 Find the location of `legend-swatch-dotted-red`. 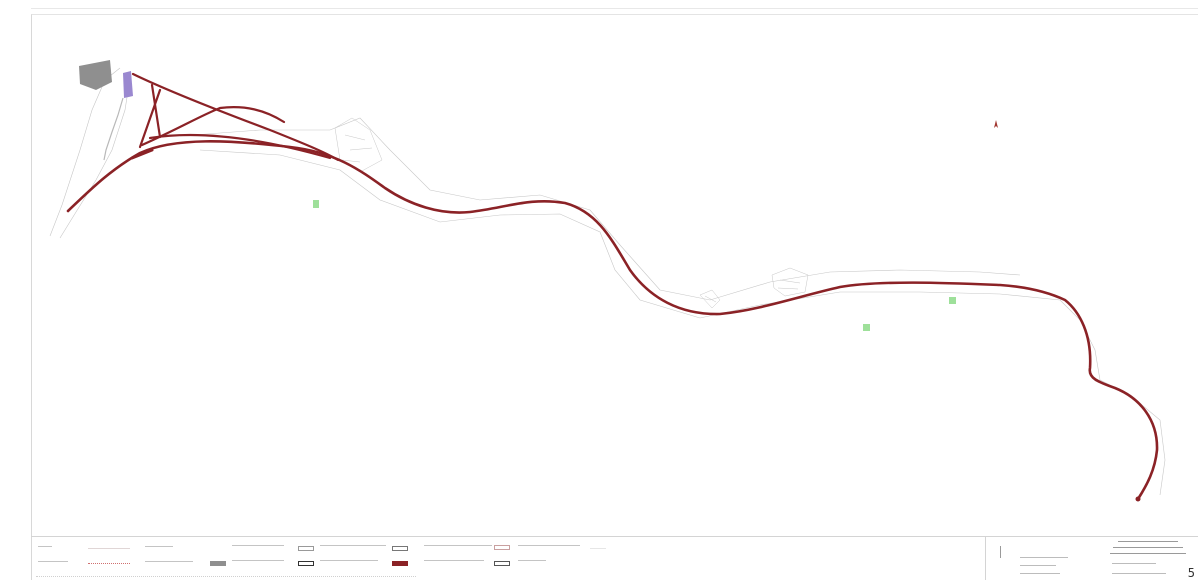

legend-swatch-dotted-red is located at coordinates (109, 563).